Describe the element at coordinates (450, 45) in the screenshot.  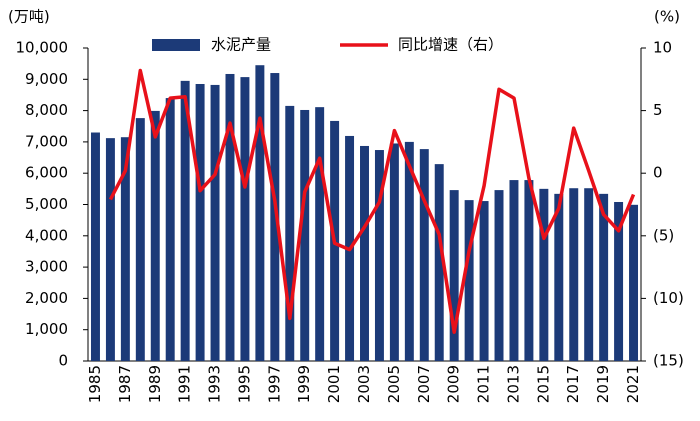
I see `legend-label: 同比增速（右）` at that location.